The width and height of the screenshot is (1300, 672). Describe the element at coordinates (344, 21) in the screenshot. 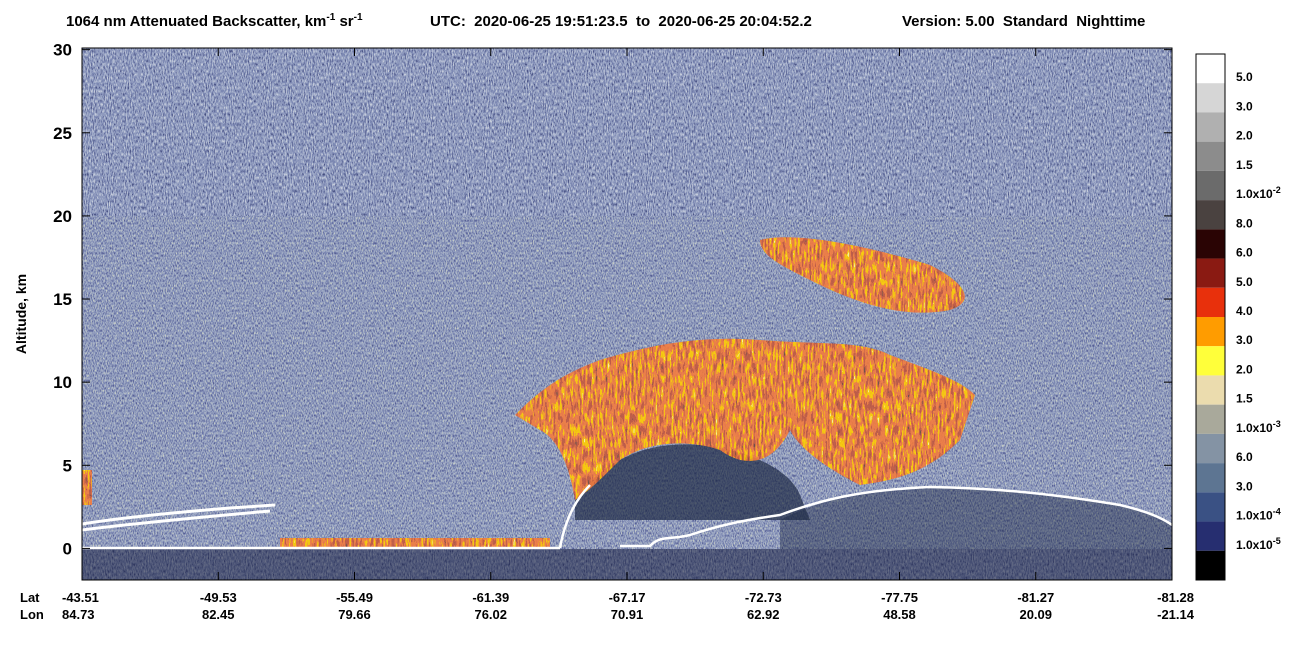

I see `title-unit: sr` at that location.